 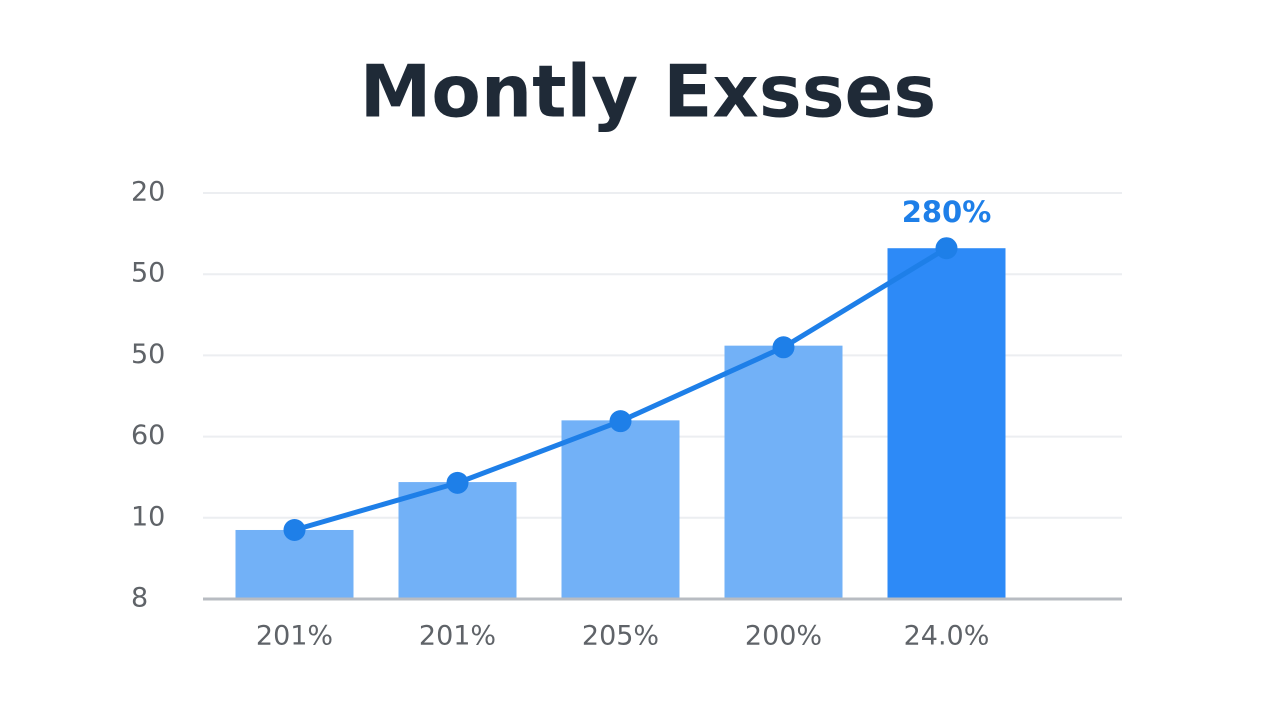 What do you see at coordinates (783, 636) in the screenshot?
I see `x-tick-label: 200%` at bounding box center [783, 636].